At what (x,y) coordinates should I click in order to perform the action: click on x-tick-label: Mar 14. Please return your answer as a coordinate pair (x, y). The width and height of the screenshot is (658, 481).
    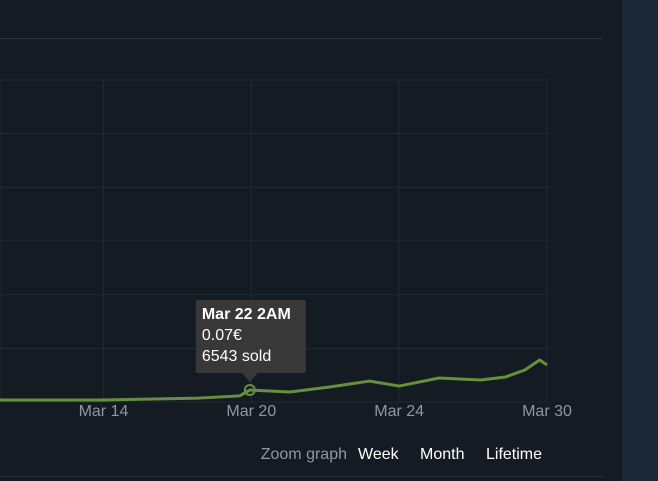
    Looking at the image, I should click on (104, 411).